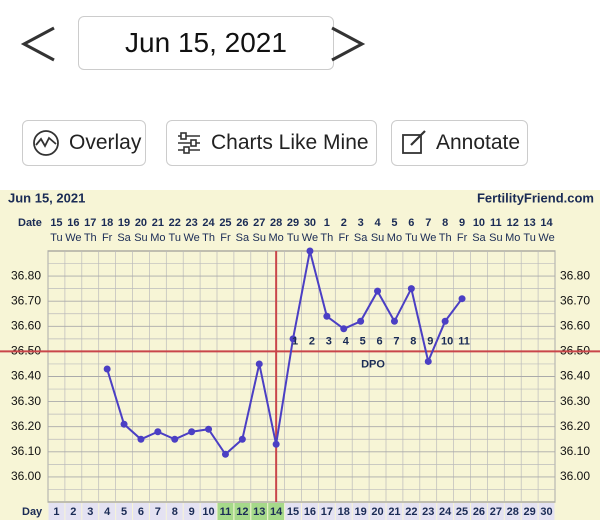 This screenshot has height=520, width=600. Describe the element at coordinates (105, 142) in the screenshot. I see `button-label: Overlay` at that location.